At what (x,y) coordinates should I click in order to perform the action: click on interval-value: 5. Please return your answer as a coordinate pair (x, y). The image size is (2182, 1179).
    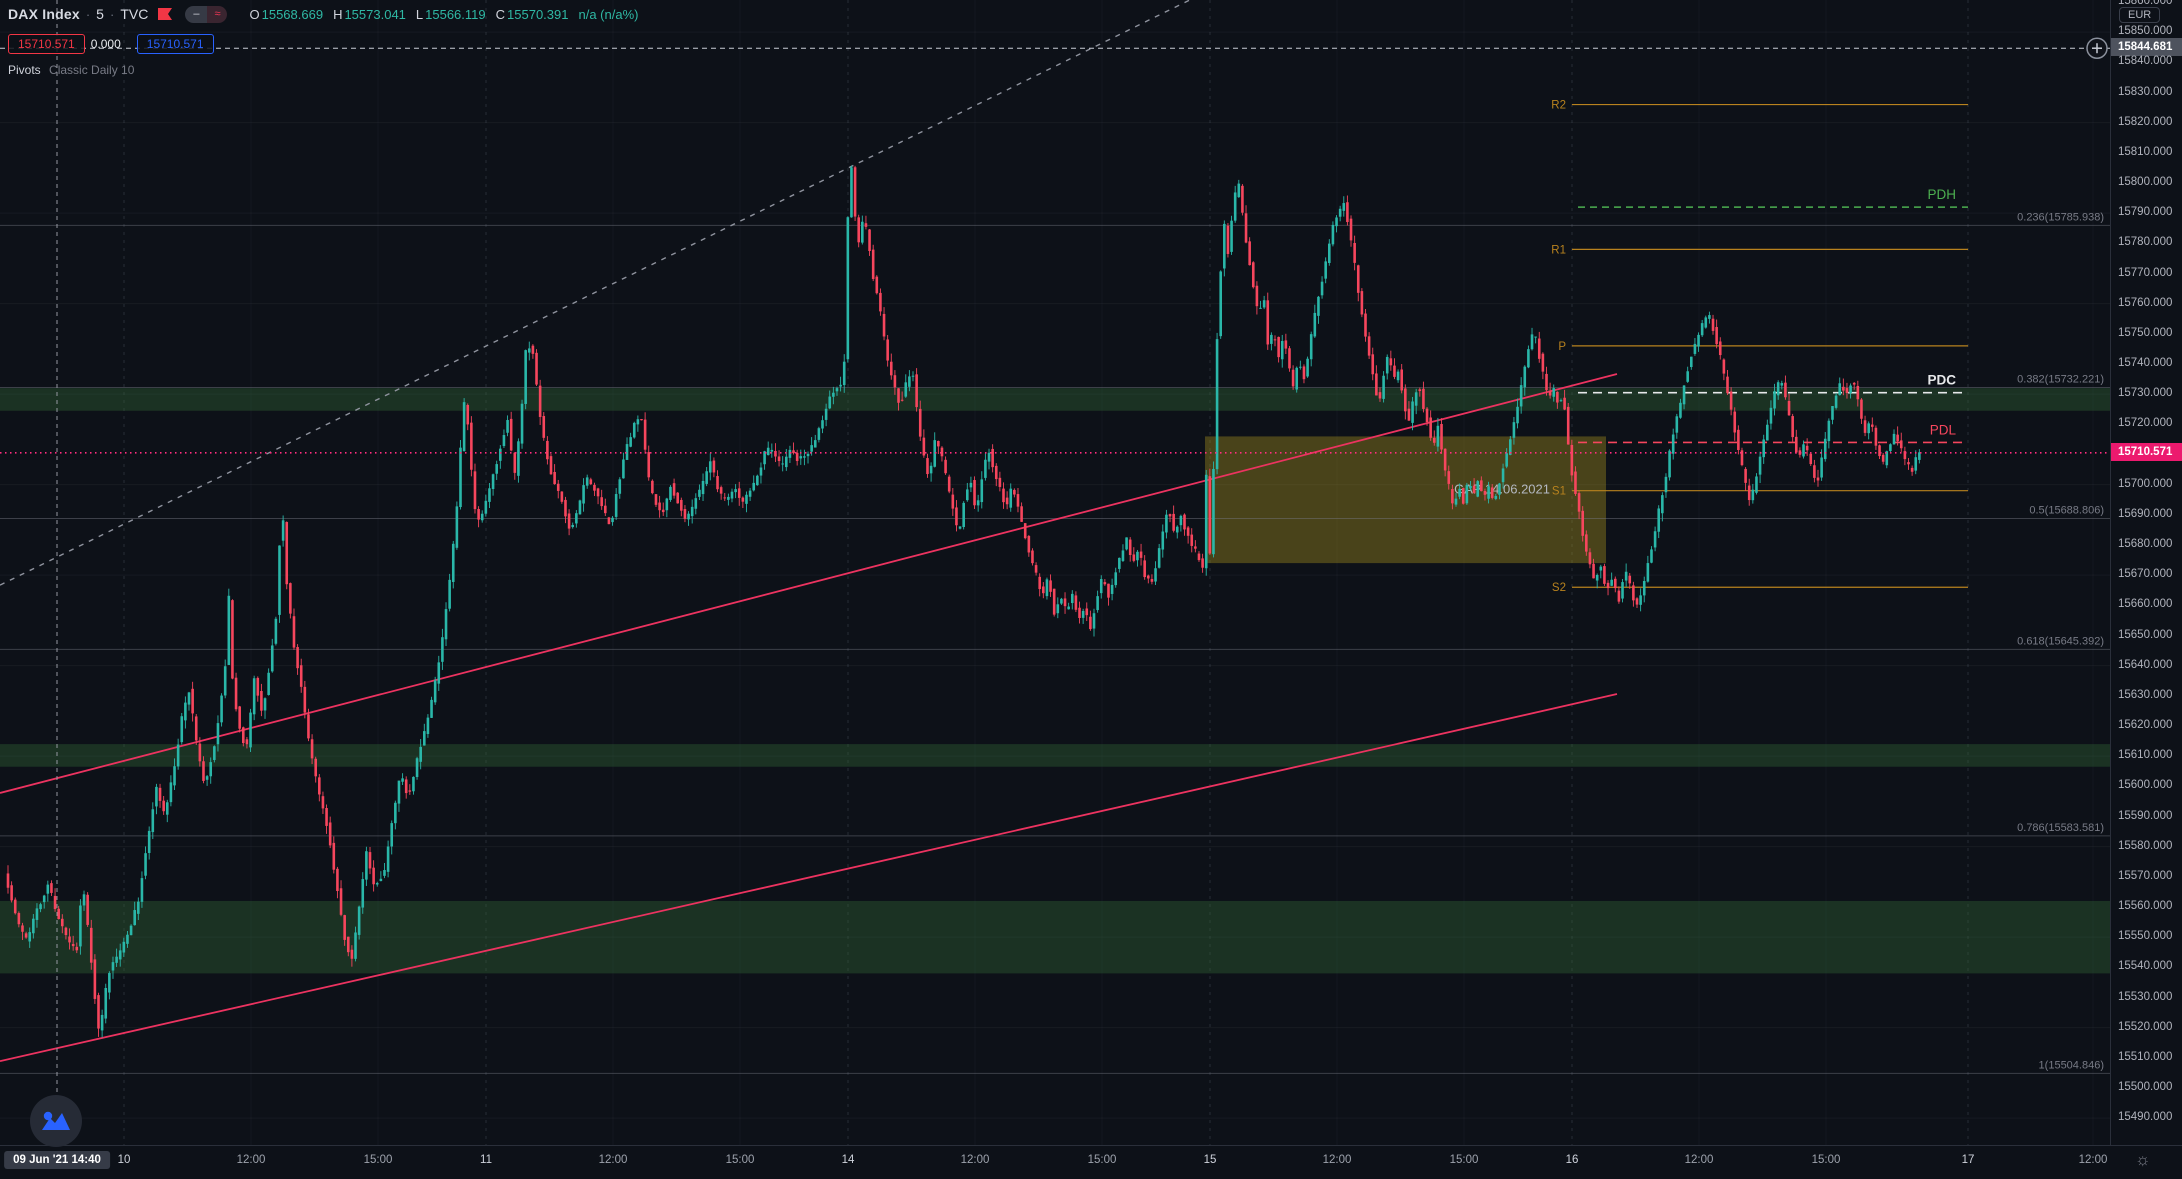
    Looking at the image, I should click on (100, 14).